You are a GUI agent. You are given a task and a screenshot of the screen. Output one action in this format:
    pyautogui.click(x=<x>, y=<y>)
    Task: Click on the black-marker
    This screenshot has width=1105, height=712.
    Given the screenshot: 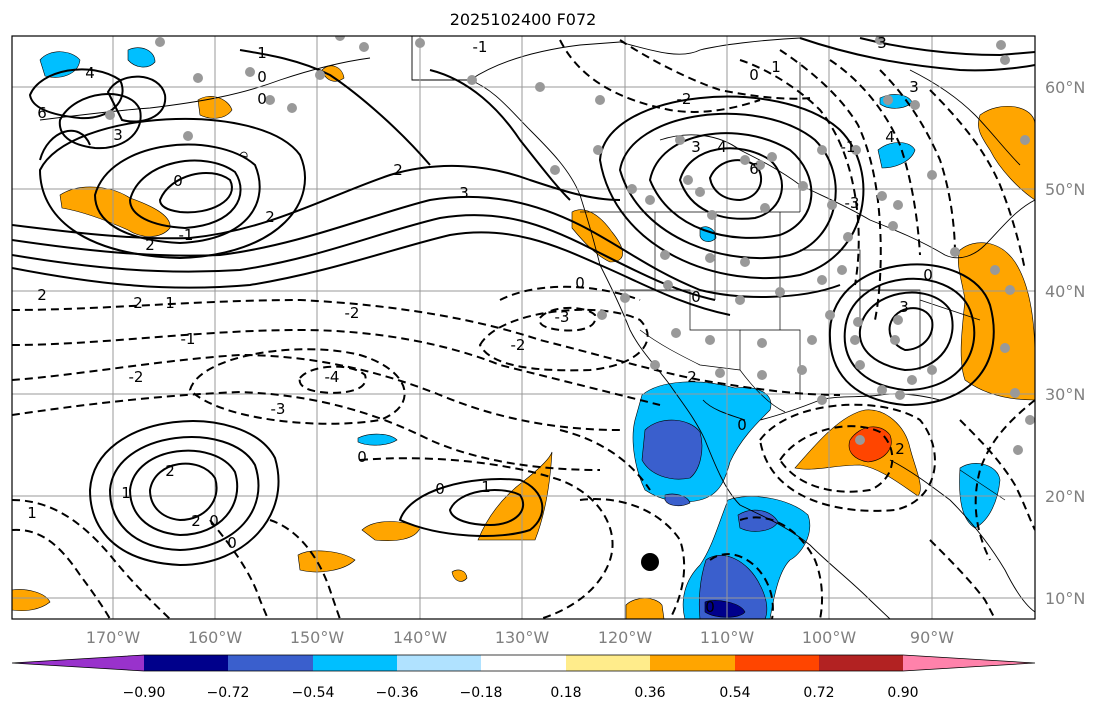 What is the action you would take?
    pyautogui.click(x=650, y=562)
    